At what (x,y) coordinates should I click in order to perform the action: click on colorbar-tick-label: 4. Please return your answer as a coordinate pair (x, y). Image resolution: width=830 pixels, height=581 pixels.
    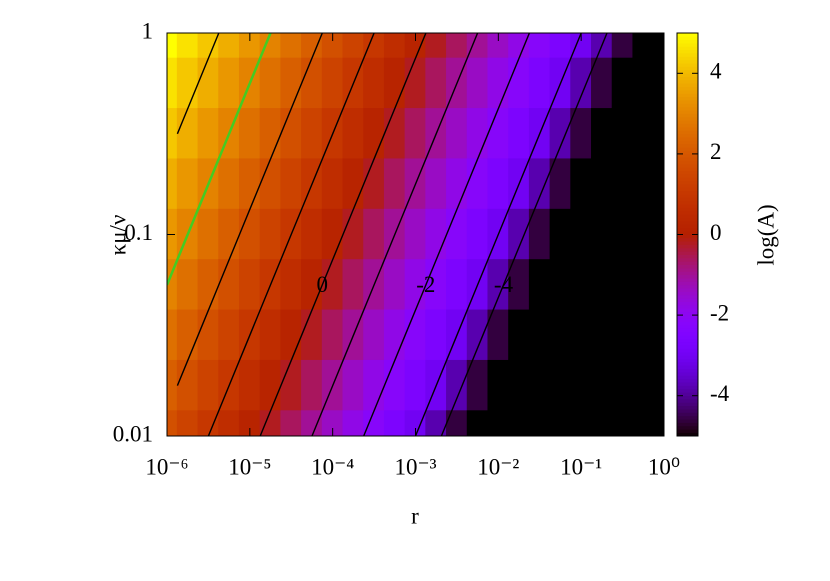
    Looking at the image, I should click on (716, 71).